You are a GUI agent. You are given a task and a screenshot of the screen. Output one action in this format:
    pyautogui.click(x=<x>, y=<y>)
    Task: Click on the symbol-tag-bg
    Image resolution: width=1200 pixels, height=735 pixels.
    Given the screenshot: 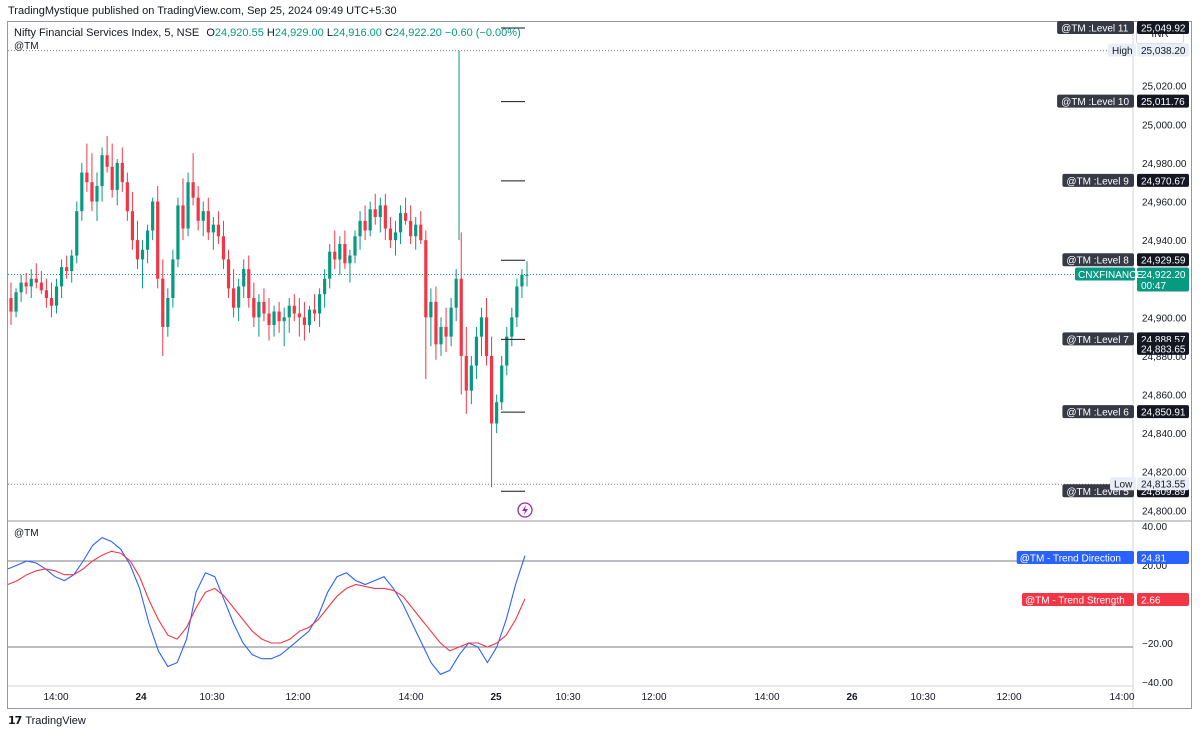 What is the action you would take?
    pyautogui.click(x=1105, y=274)
    